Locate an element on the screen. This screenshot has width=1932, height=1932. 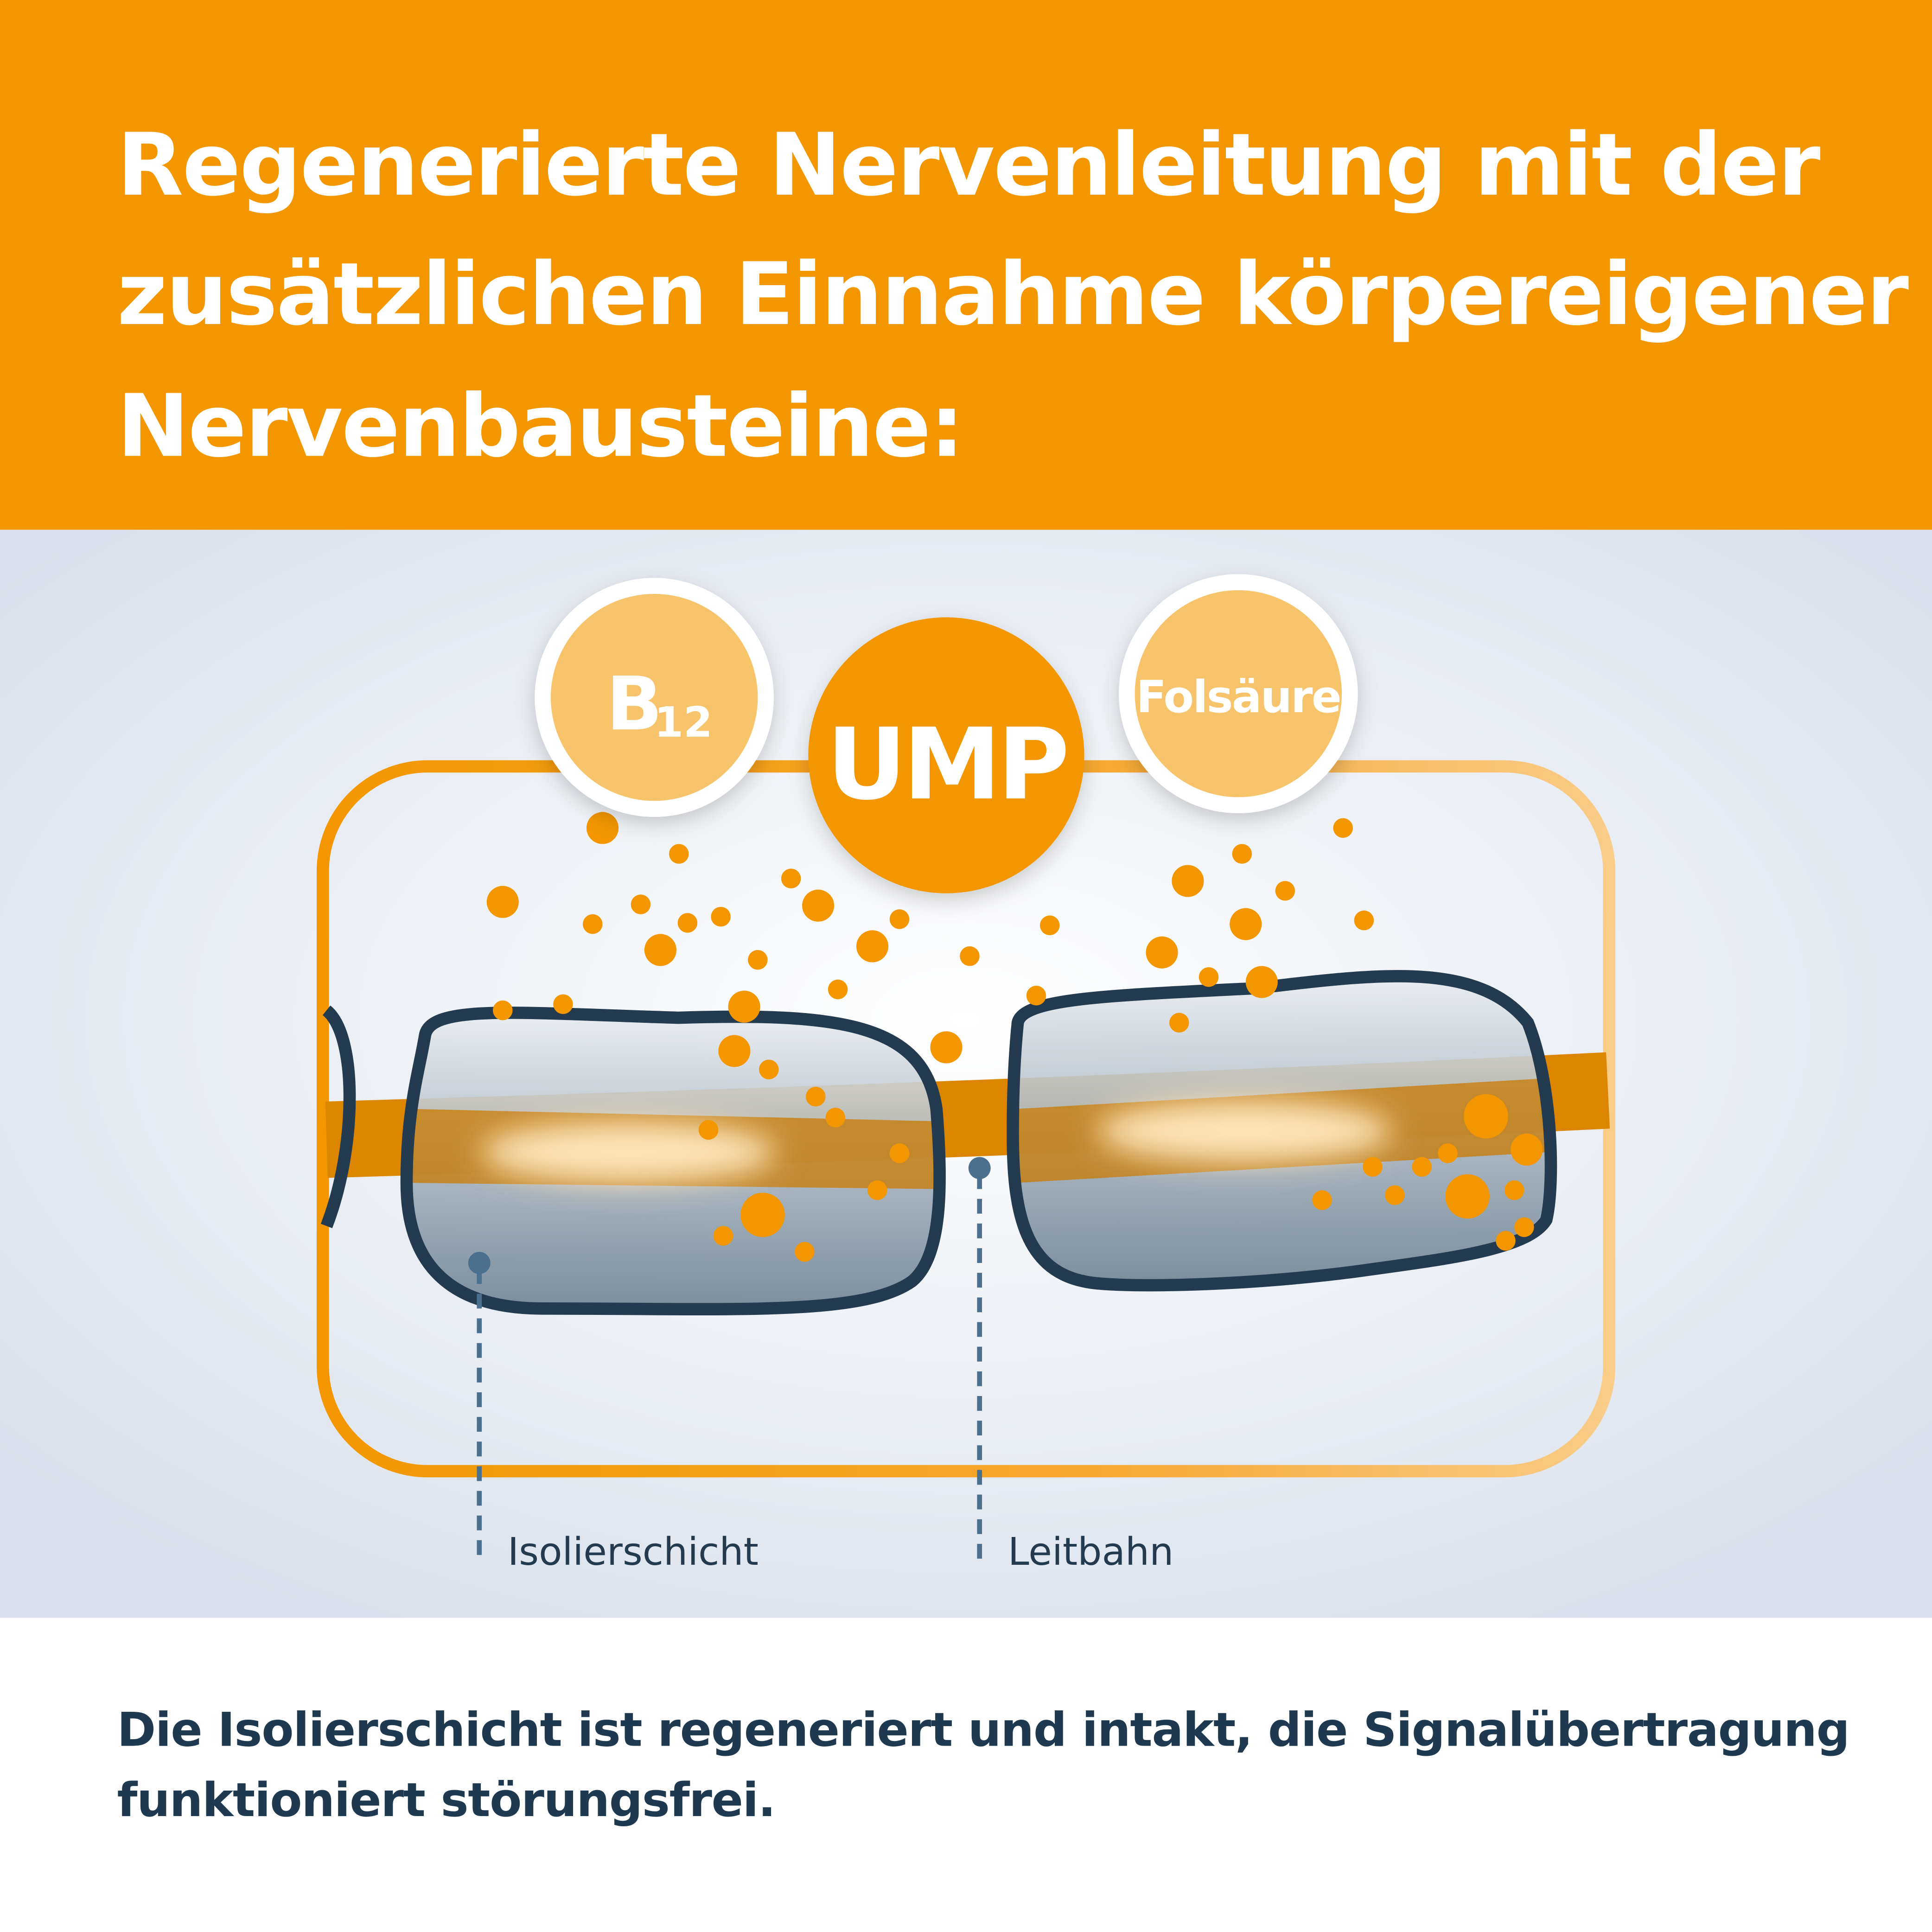
nerve-cell-partial is located at coordinates (338, 1117).